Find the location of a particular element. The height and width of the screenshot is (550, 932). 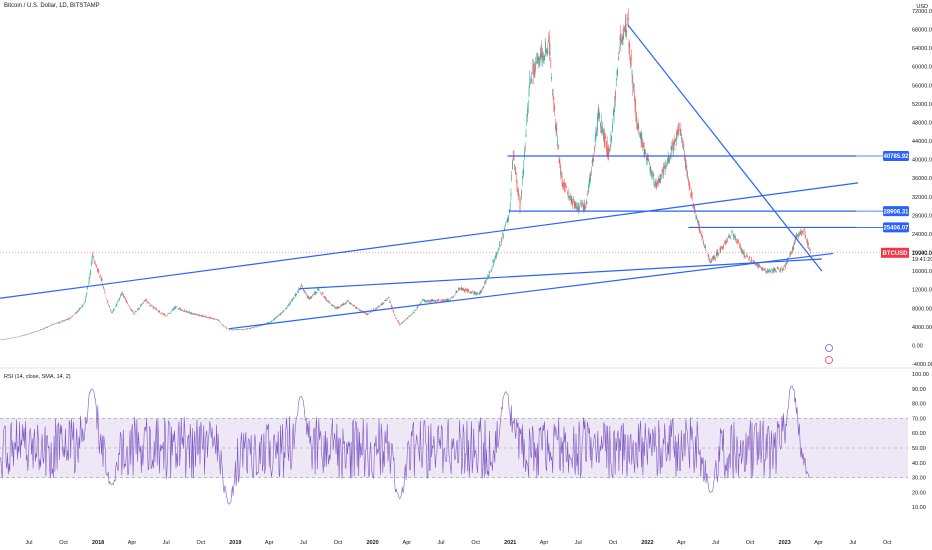

trendline is located at coordinates (531, 291).